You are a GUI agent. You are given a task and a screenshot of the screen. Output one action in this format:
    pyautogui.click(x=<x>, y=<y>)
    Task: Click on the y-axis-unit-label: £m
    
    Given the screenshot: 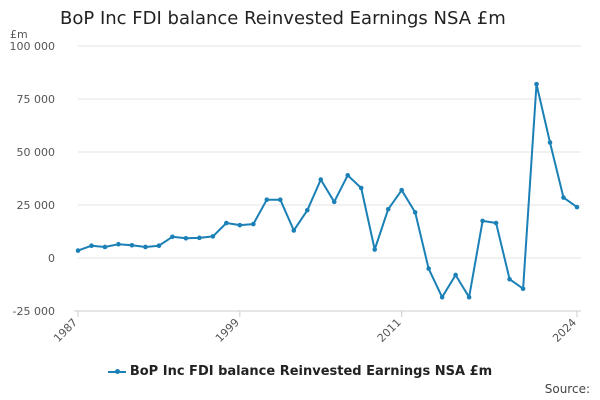 What is the action you would take?
    pyautogui.click(x=19, y=34)
    